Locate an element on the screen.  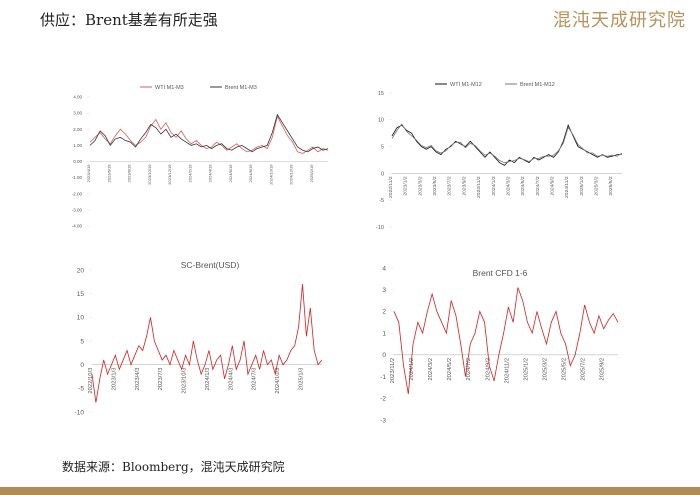
x-tick-label: 2024/8/19 is located at coordinates (250, 173).